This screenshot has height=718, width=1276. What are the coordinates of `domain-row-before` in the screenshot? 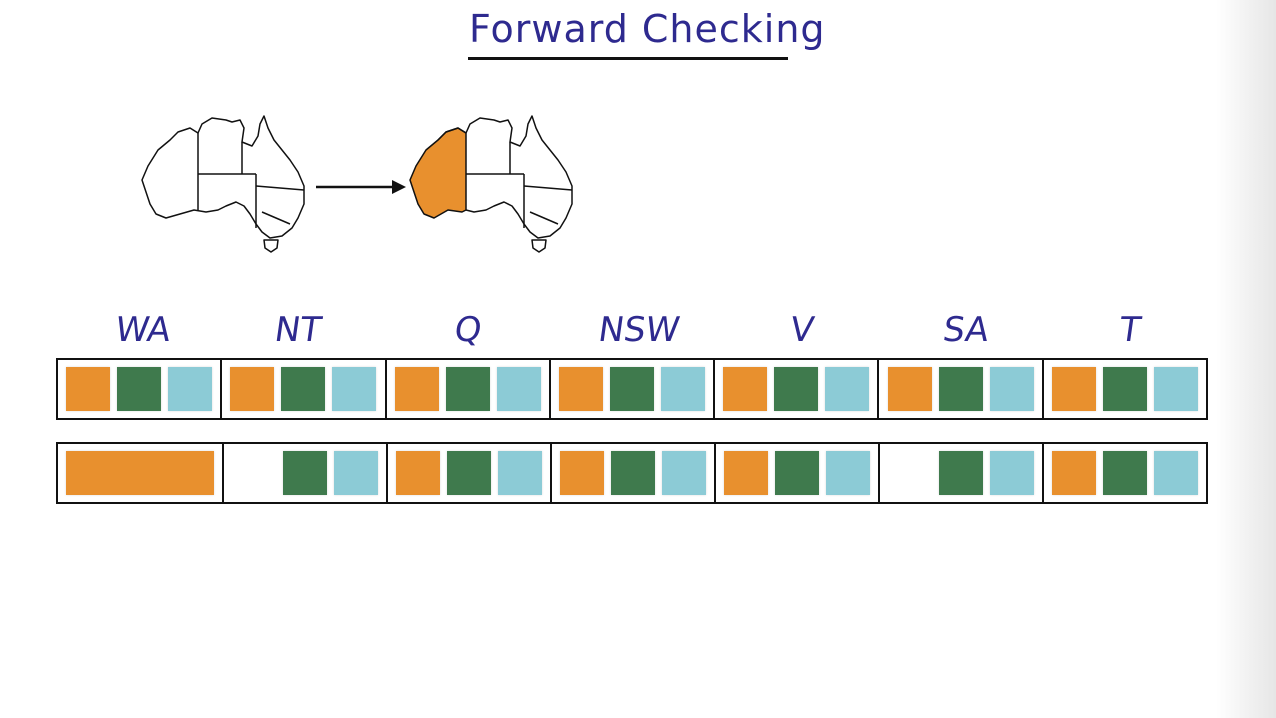 It's located at (632, 389).